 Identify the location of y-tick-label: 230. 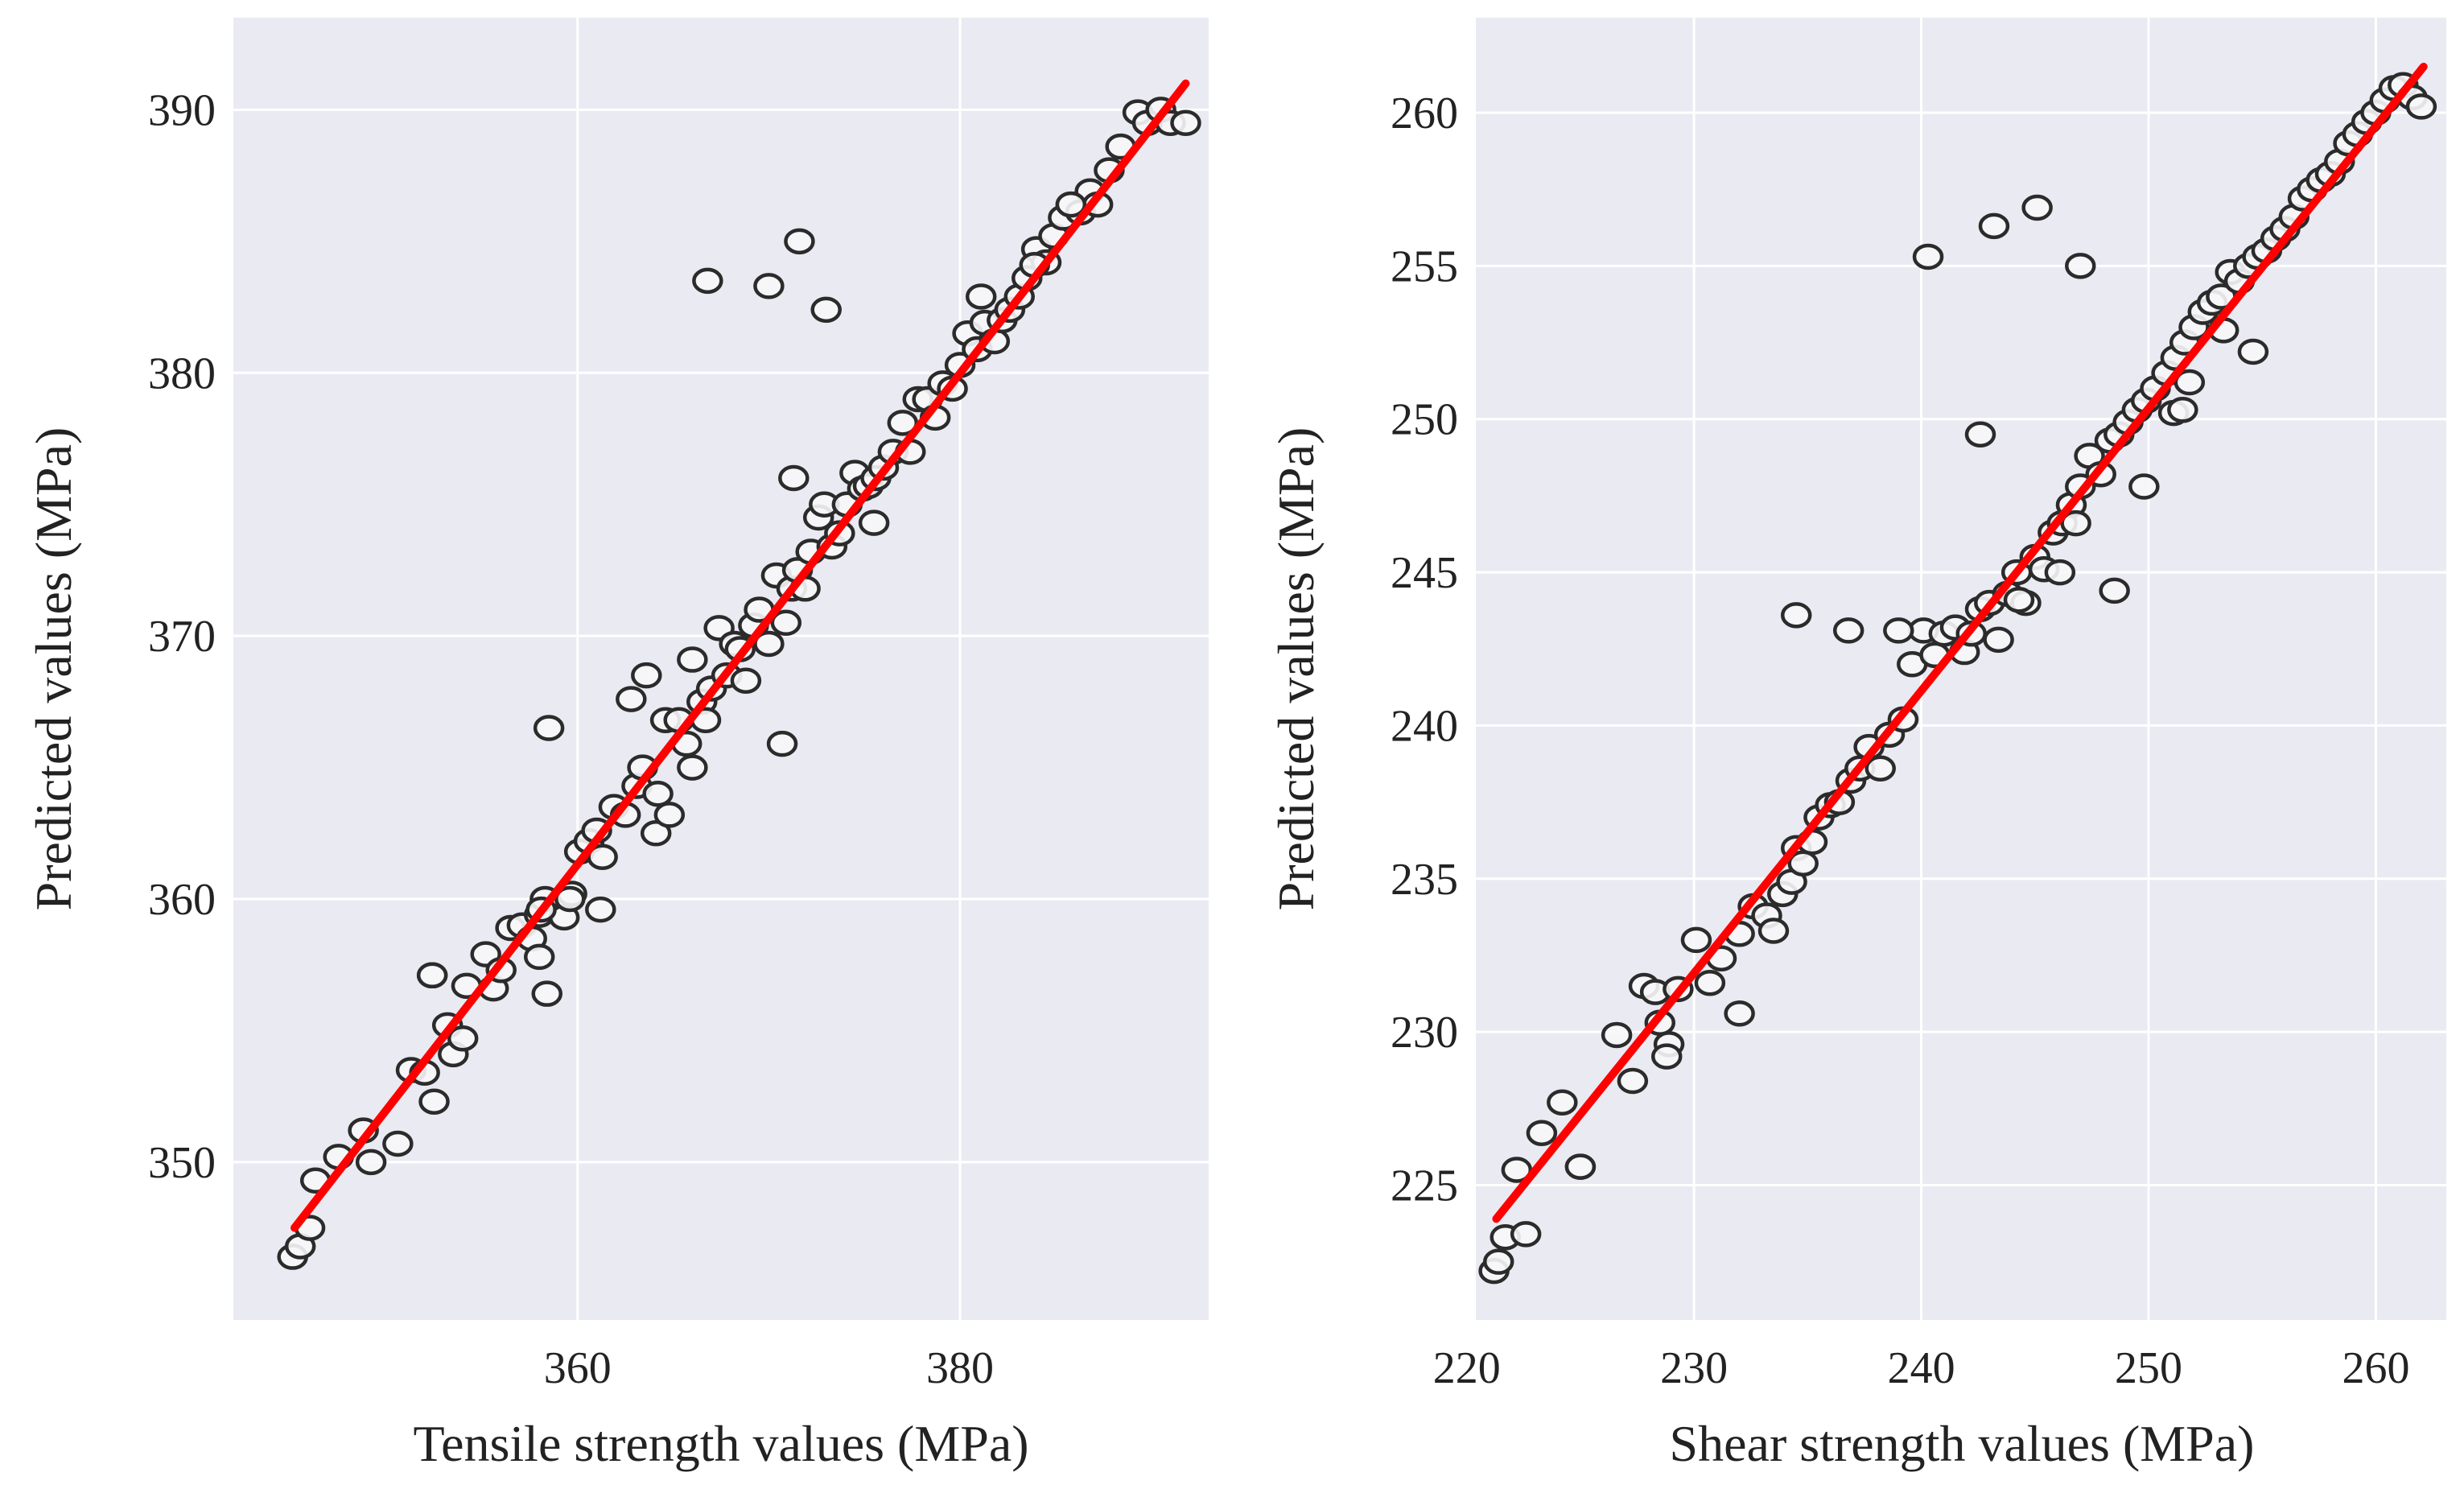
(1424, 1033).